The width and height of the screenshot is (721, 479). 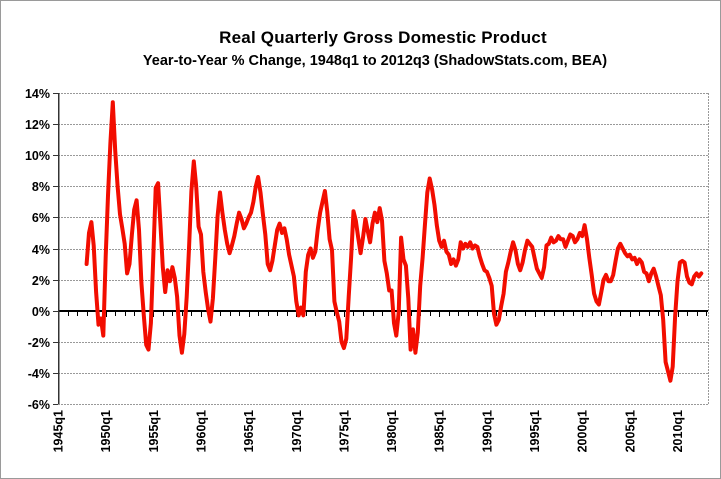 What do you see at coordinates (297, 431) in the screenshot?
I see `x-axis-label: 1970q1` at bounding box center [297, 431].